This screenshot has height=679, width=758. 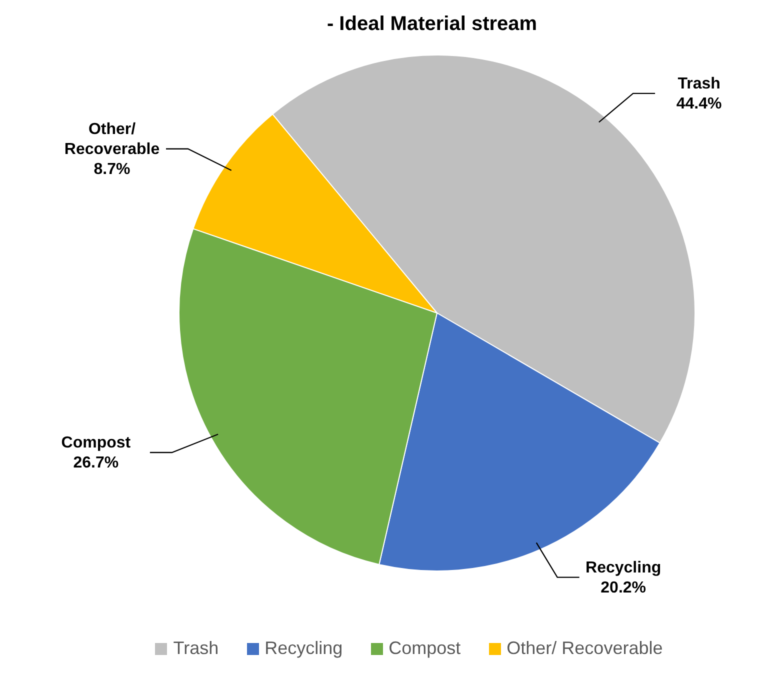 I want to click on legend-label: Recycling, so click(x=303, y=648).